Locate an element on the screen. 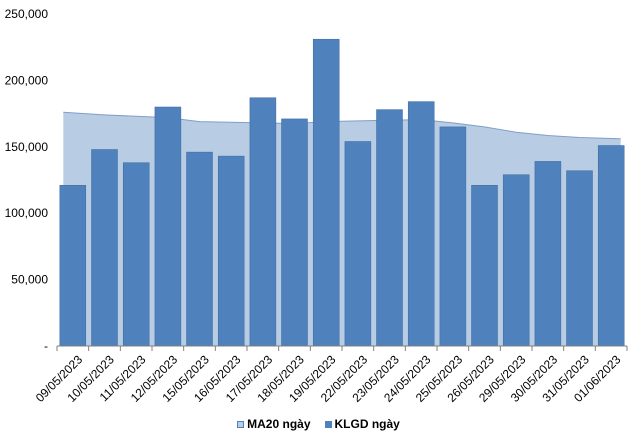 This screenshot has width=637, height=440. y-tick-label: 50,000 is located at coordinates (29, 280).